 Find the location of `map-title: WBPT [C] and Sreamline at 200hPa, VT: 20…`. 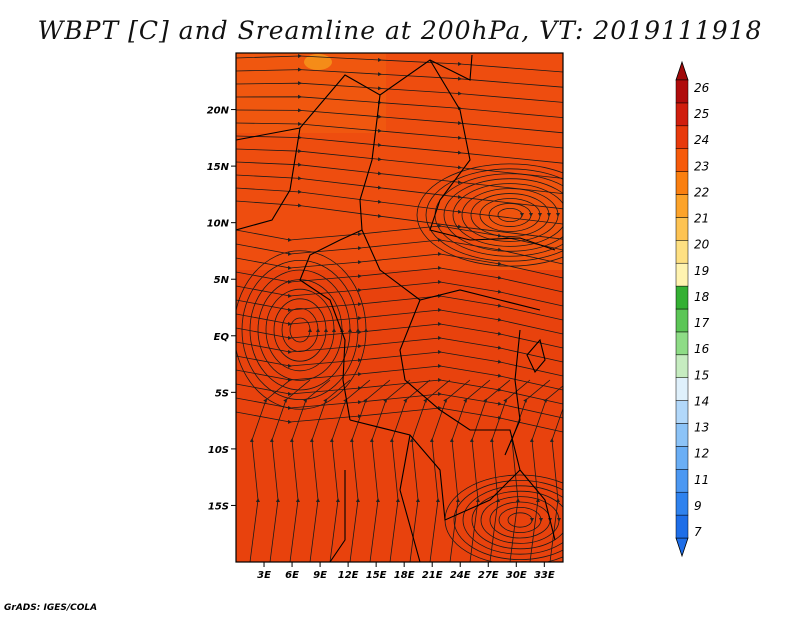

map-title: WBPT [C] and Sreamline at 200hPa, VT: 20… is located at coordinates (400, 30).